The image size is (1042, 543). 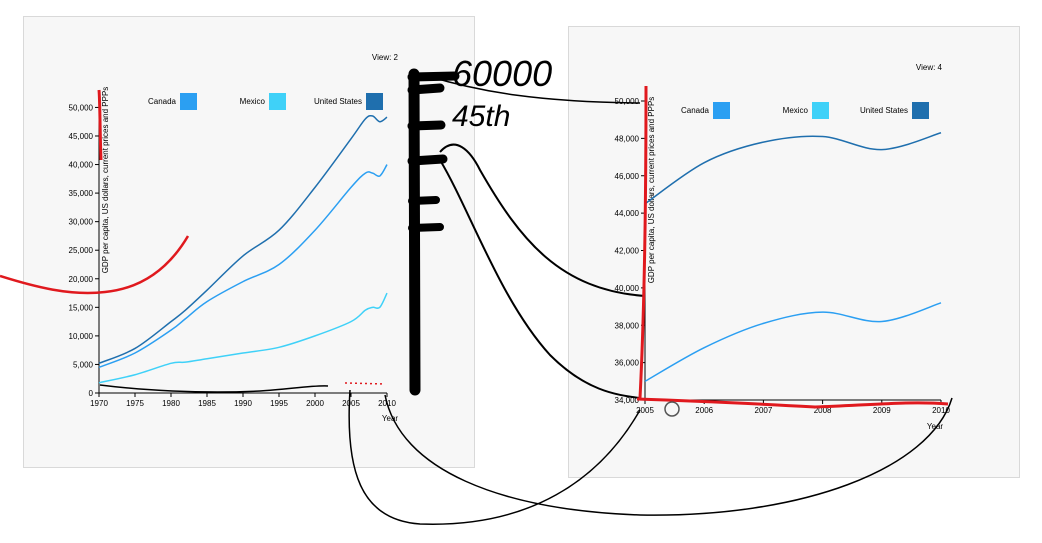 I want to click on right-y-tick-label: 38,000, so click(x=627, y=325).